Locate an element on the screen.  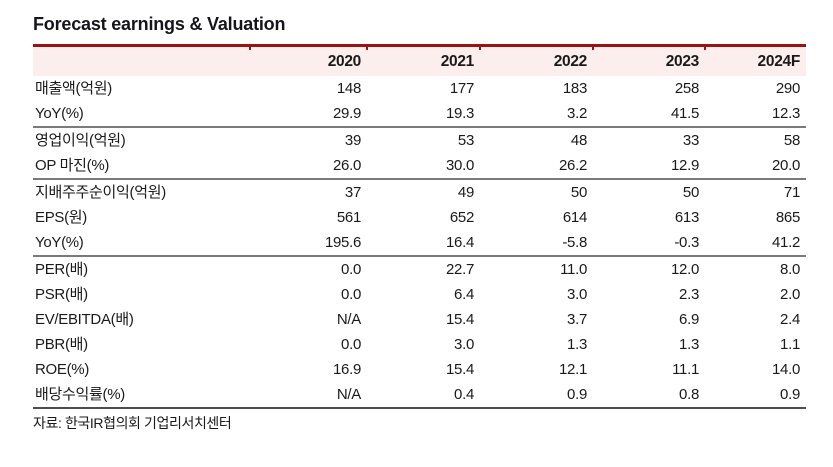
row-value: 0.8 is located at coordinates (649, 395).